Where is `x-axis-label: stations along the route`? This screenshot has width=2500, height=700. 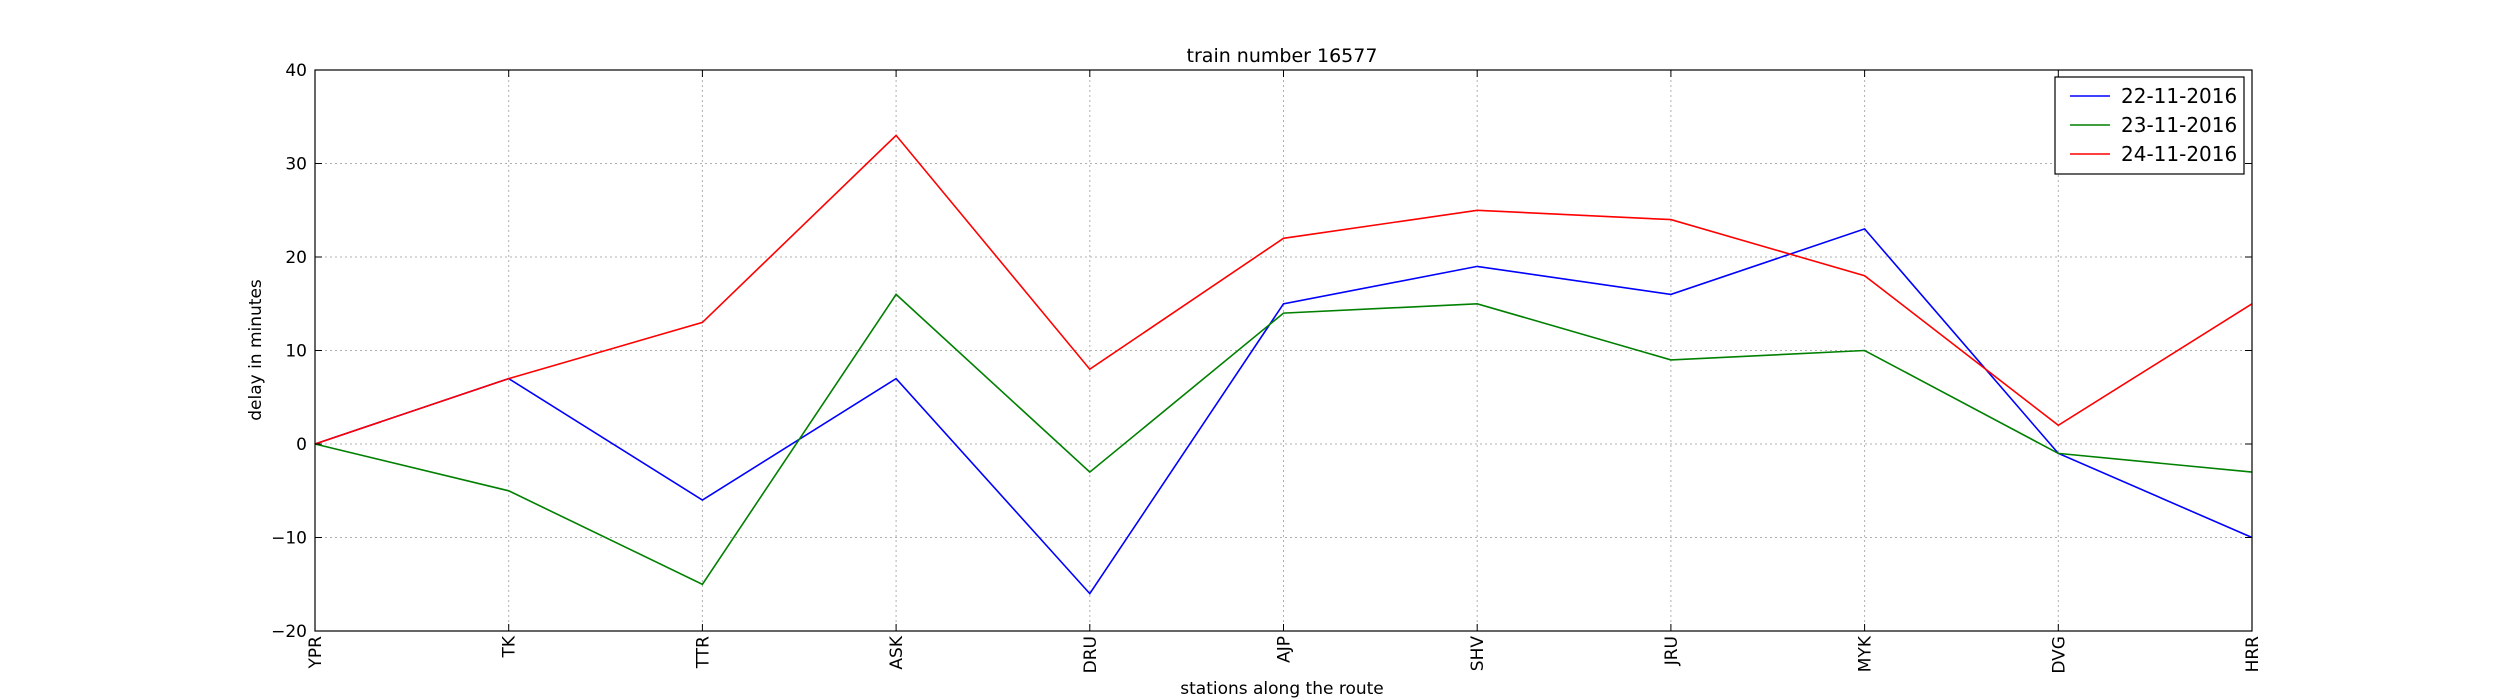
x-axis-label: stations along the route is located at coordinates (1282, 689).